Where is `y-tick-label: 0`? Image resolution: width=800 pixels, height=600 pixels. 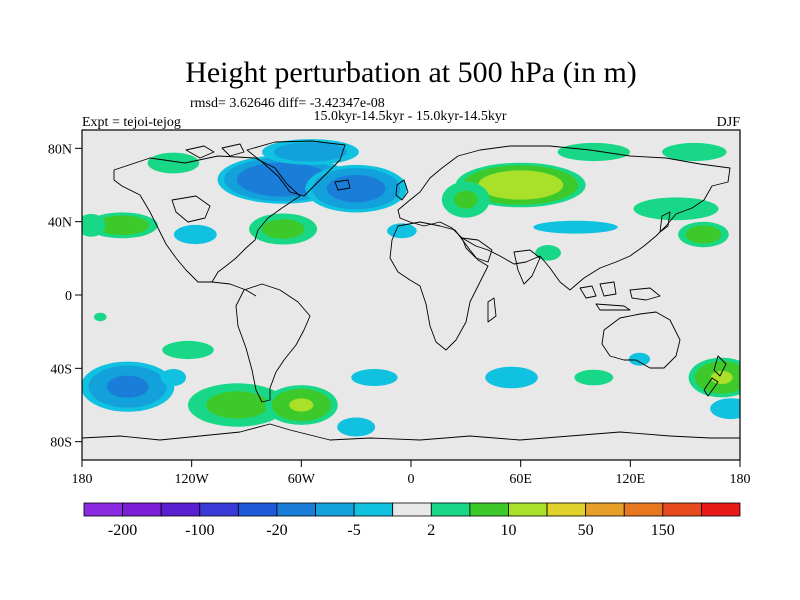
y-tick-label: 0 is located at coordinates (68, 296).